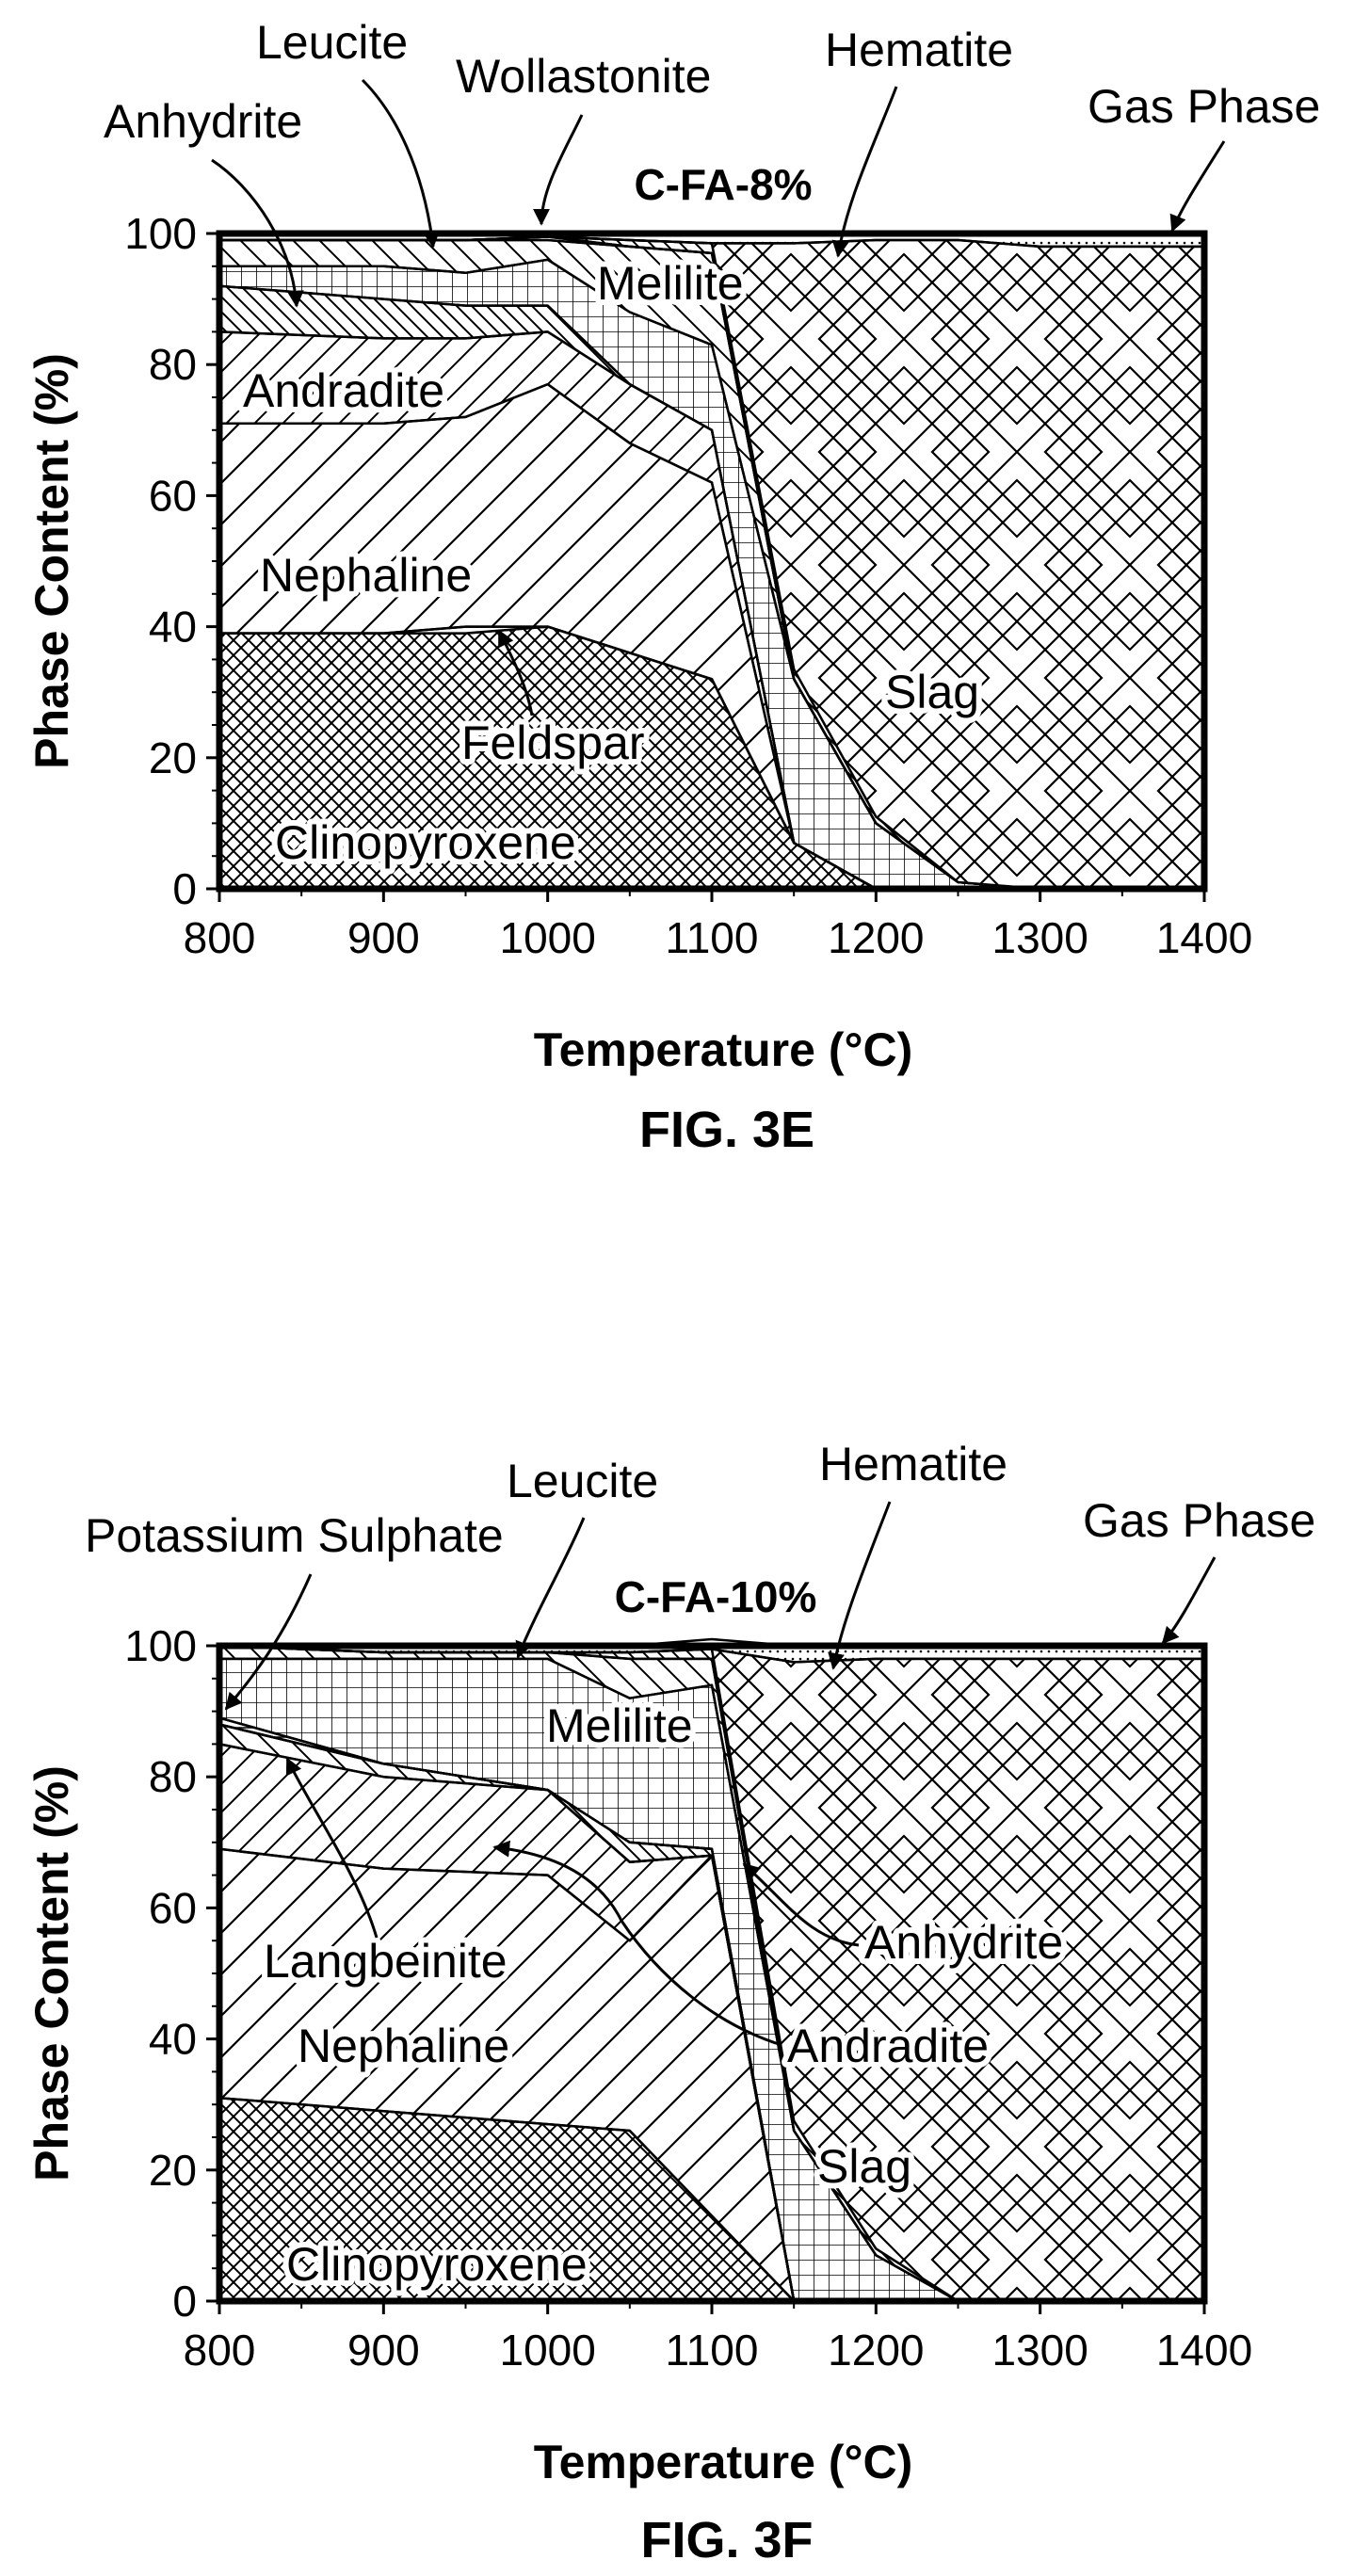  What do you see at coordinates (403, 2046) in the screenshot?
I see `annotation-nephaline-3f: Nephaline` at bounding box center [403, 2046].